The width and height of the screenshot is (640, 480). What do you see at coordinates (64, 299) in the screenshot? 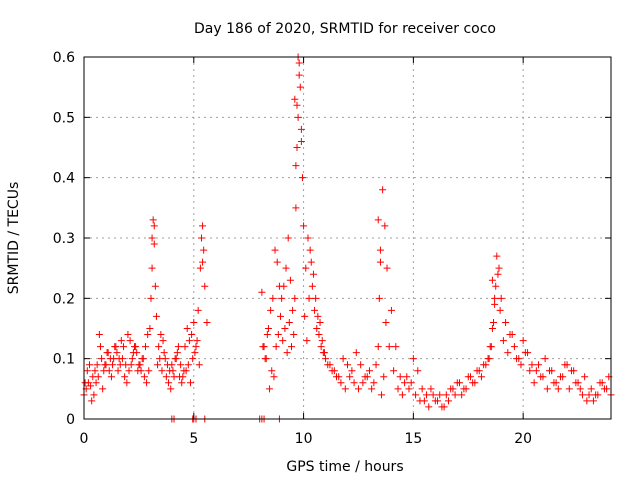
I see `y-tick-label: 0.2` at bounding box center [64, 299].